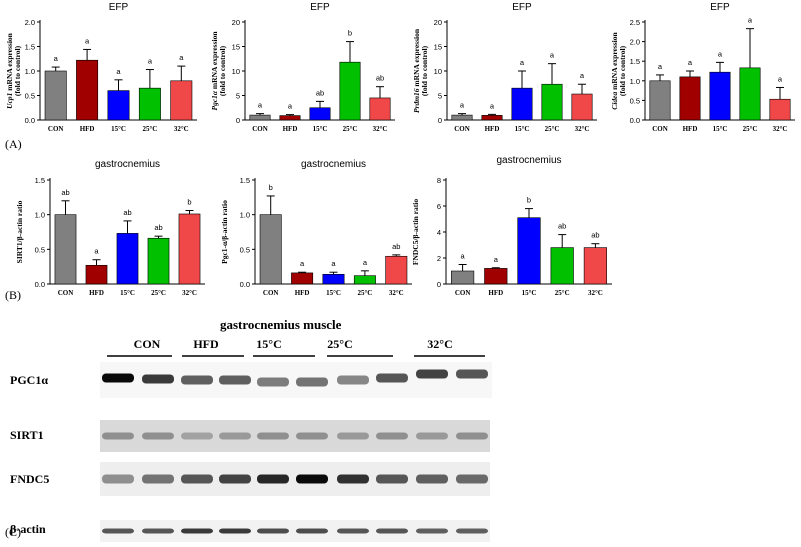 This screenshot has height=547, width=801. What do you see at coordinates (29, 479) in the screenshot?
I see `blot-protein-label: FNDC5` at bounding box center [29, 479].